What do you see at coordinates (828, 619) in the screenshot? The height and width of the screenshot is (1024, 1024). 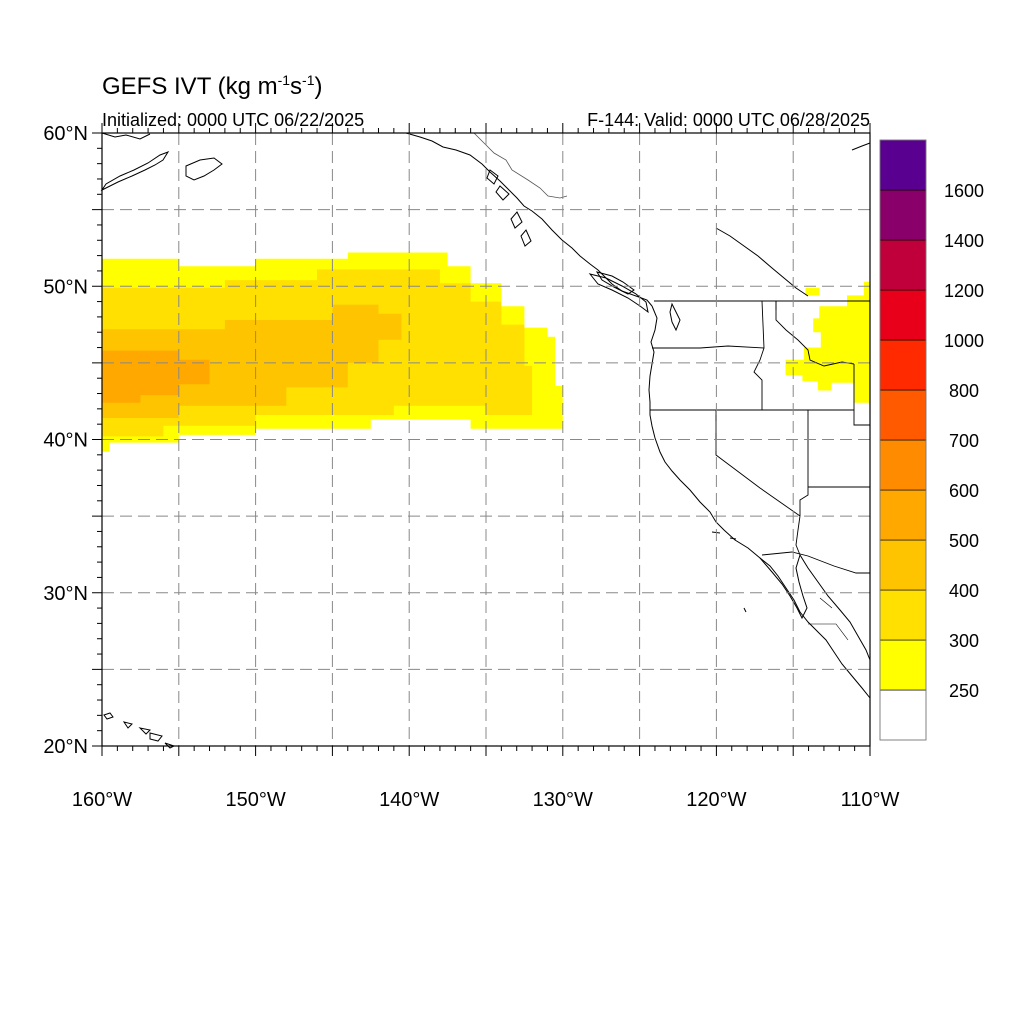 I see `mexico-state-lines` at bounding box center [828, 619].